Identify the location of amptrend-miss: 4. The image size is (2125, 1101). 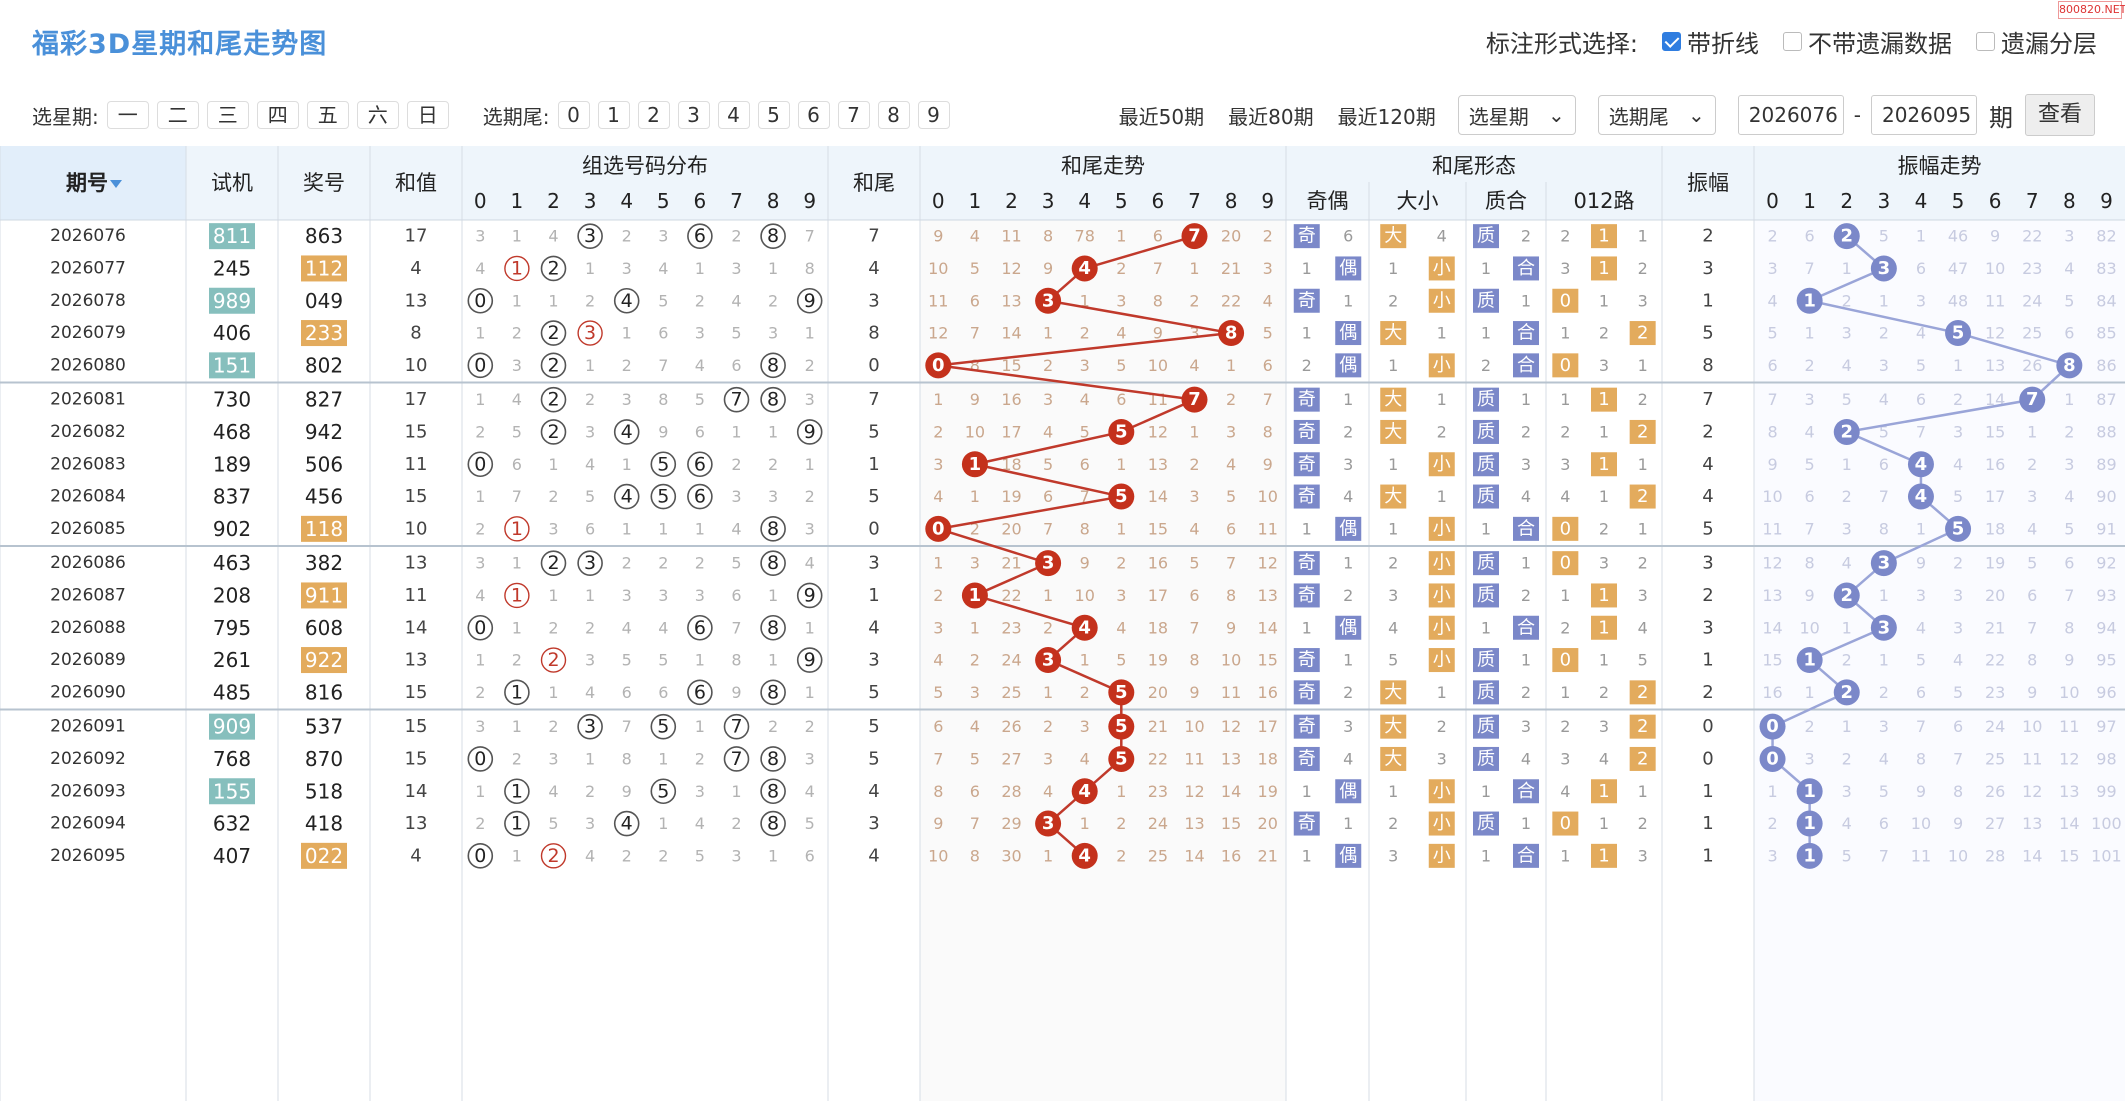
(2032, 528).